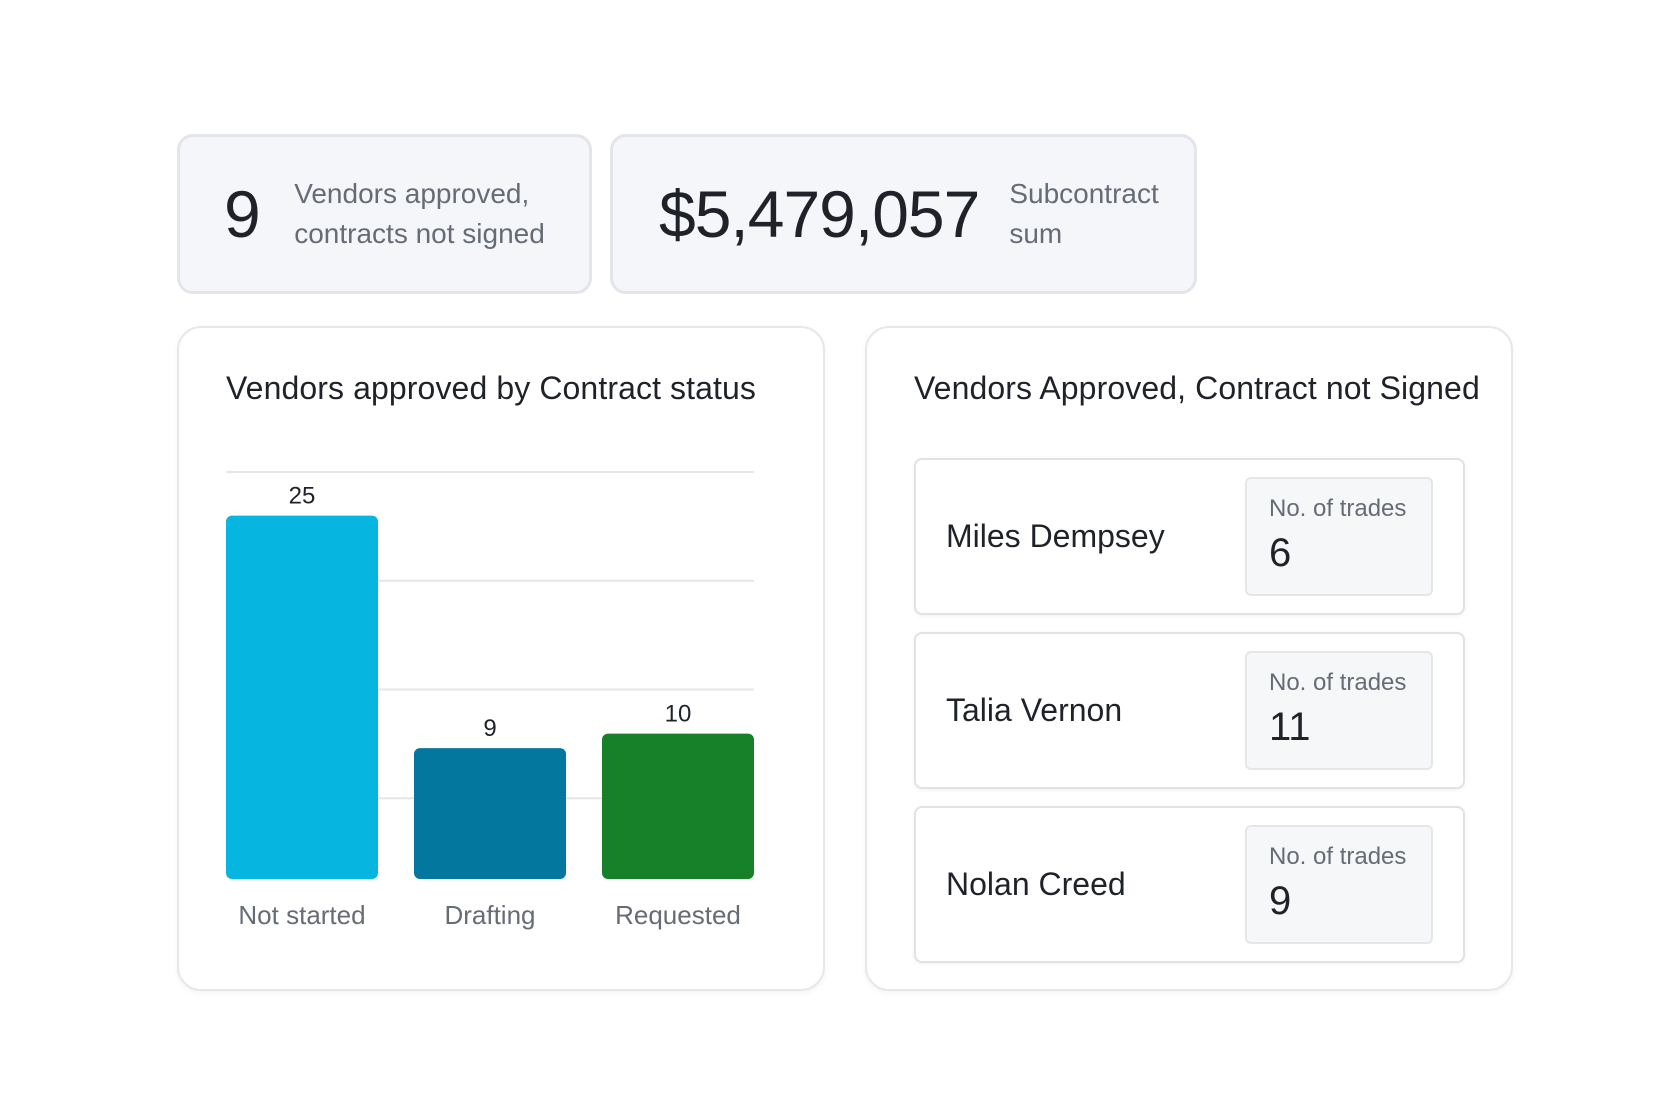 This screenshot has width=1680, height=1120. Describe the element at coordinates (1339, 884) in the screenshot. I see `trades-count-box: No. of trades 9` at that location.